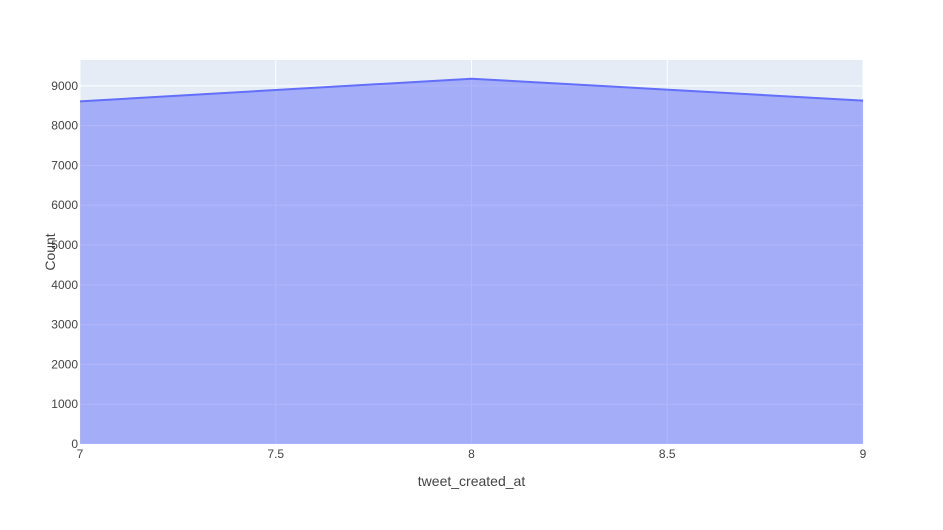 The height and width of the screenshot is (530, 943). What do you see at coordinates (74, 444) in the screenshot?
I see `y-tick-label-0: 0` at bounding box center [74, 444].